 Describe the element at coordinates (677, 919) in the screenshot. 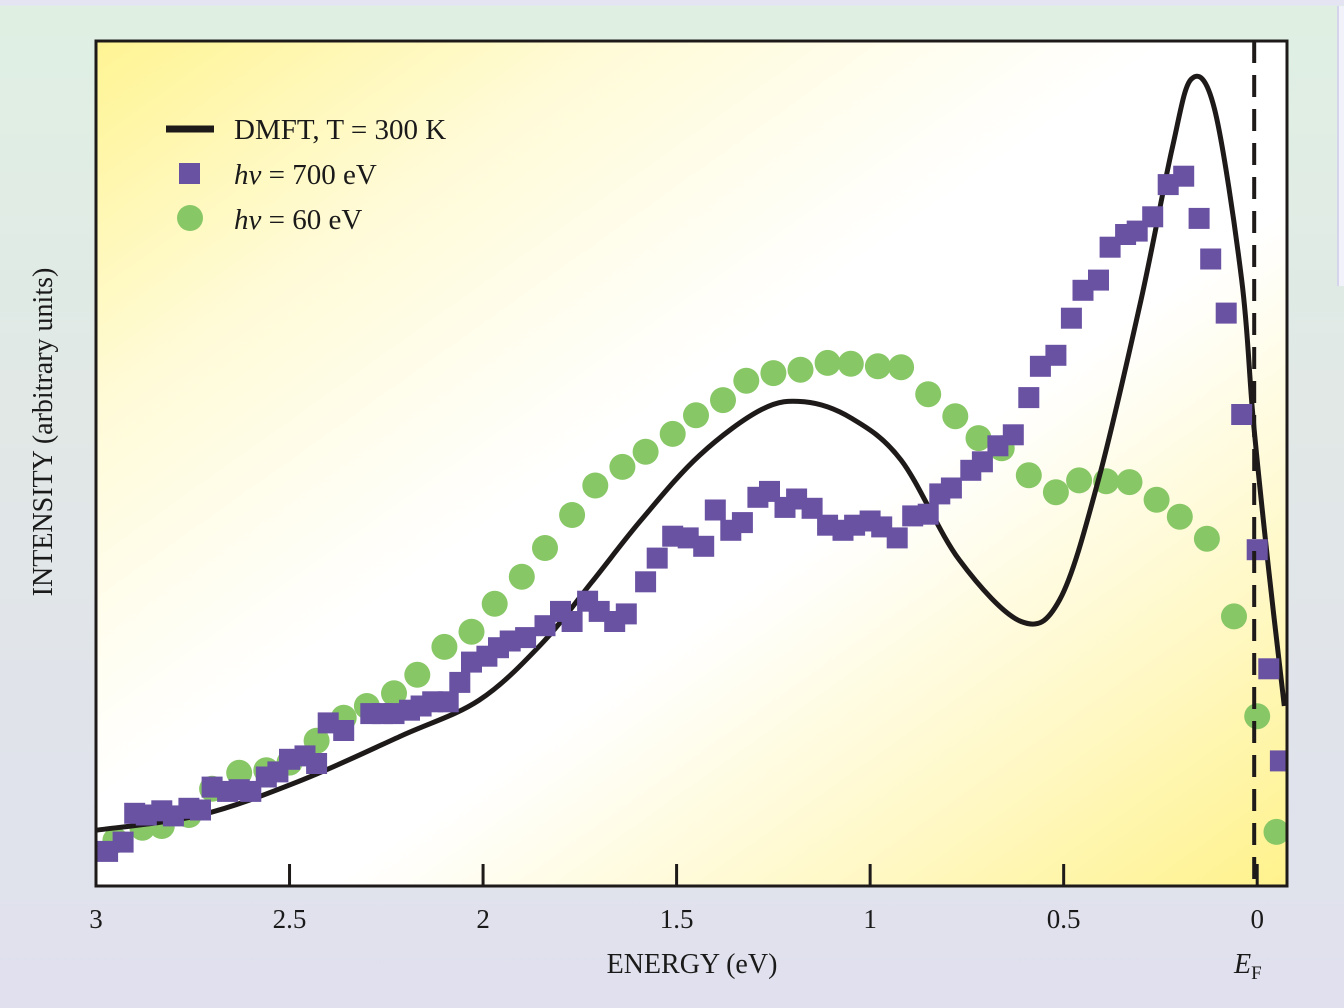

I see `x-tick-label: 1.5` at that location.